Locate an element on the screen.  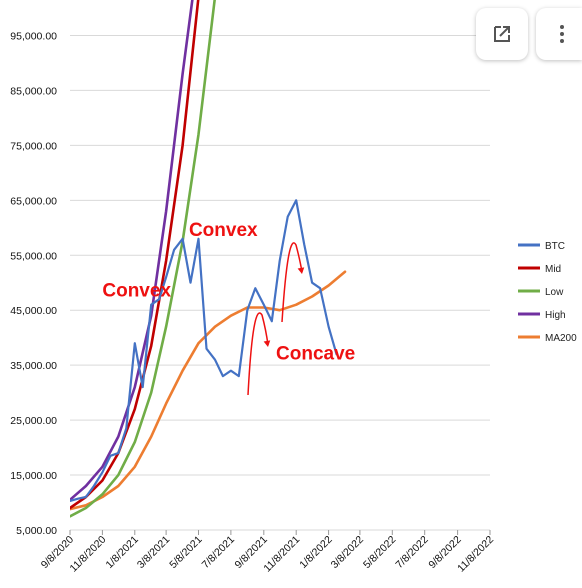
x-tick-label: 7/8/2022 is located at coordinates (411, 552).